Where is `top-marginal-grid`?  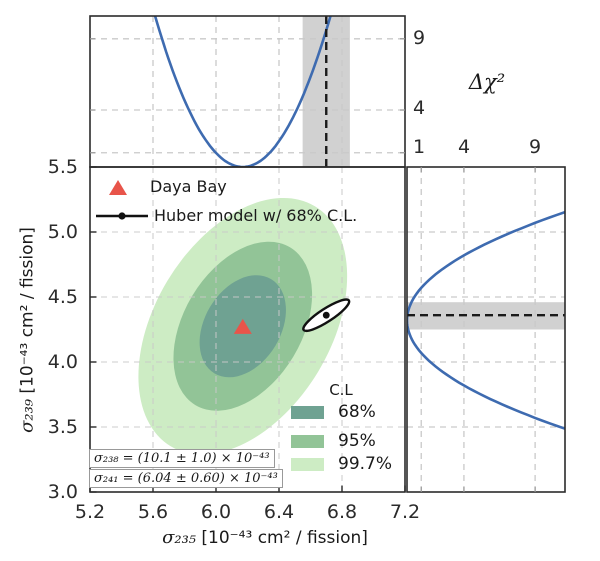 top-marginal-grid is located at coordinates (247, 91).